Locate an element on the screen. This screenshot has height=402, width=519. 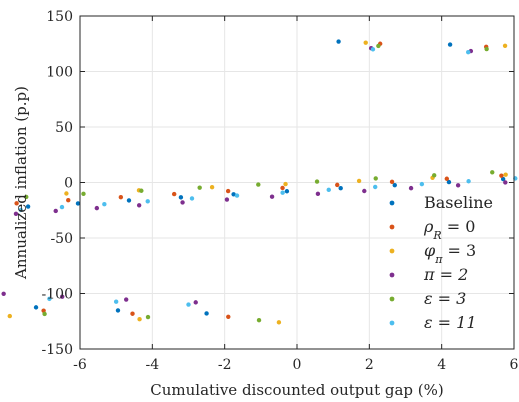
y-tick-label: 0 is located at coordinates (68, 184).